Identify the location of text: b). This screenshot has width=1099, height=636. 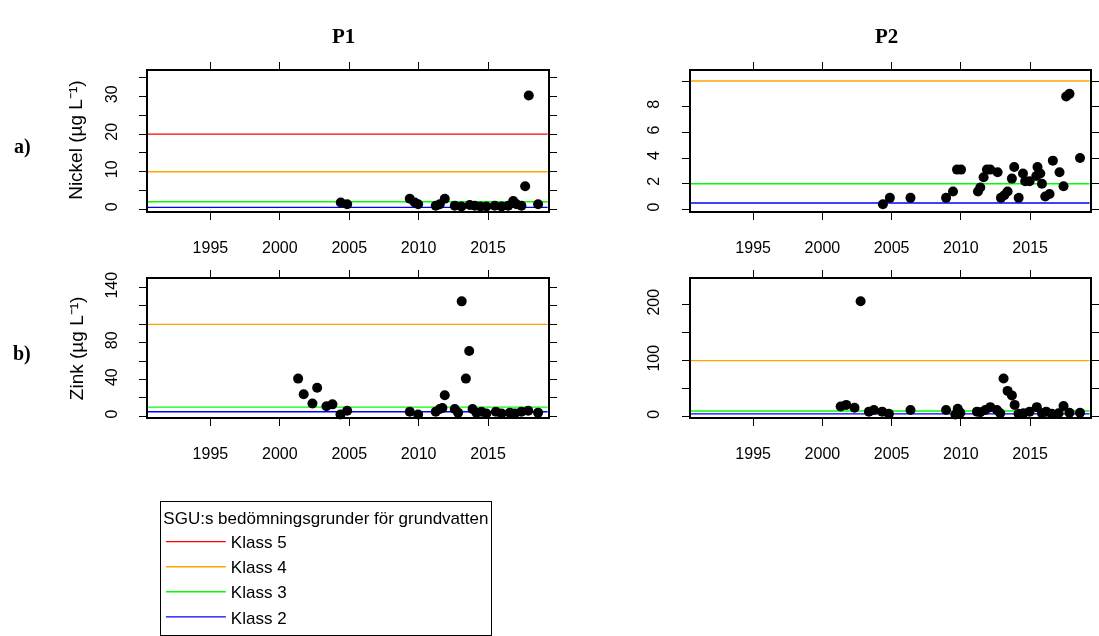
(22, 353).